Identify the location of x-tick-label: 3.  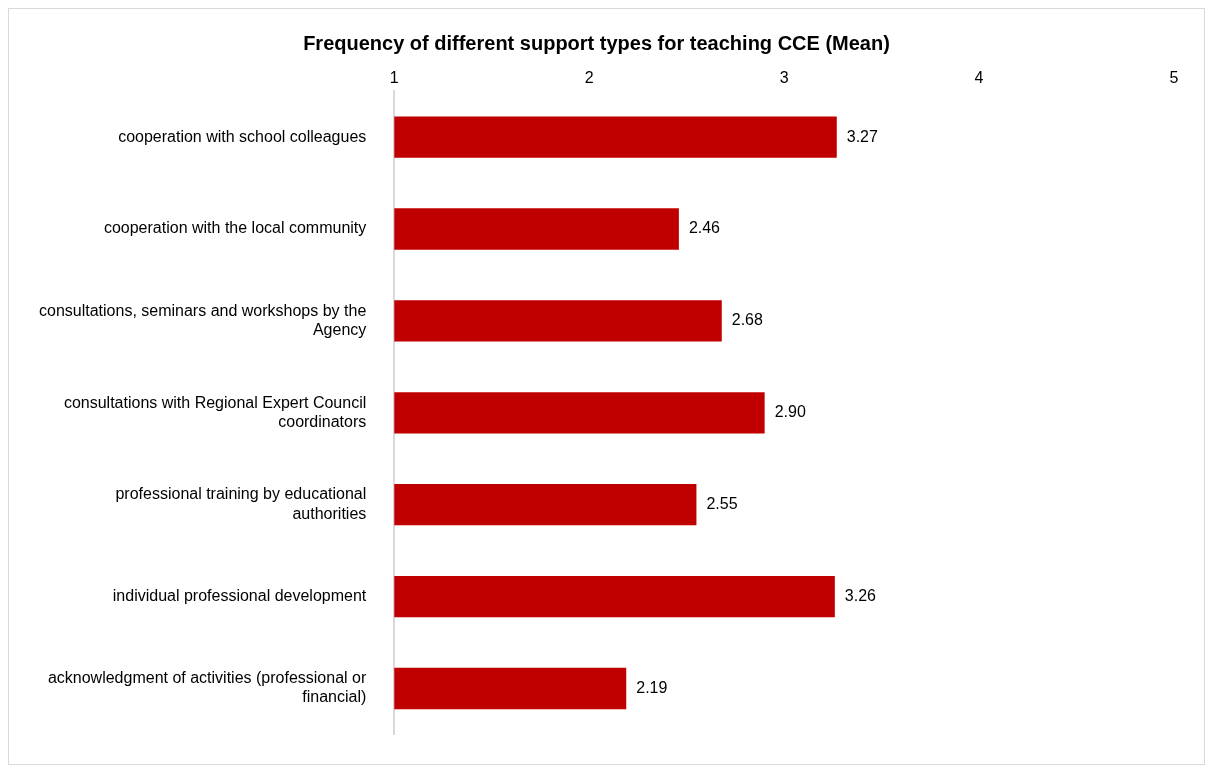
(784, 78).